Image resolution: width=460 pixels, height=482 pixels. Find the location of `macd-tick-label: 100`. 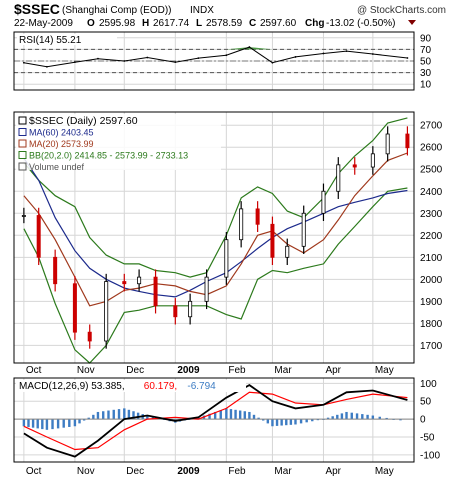

macd-tick-label: 100 is located at coordinates (428, 384).